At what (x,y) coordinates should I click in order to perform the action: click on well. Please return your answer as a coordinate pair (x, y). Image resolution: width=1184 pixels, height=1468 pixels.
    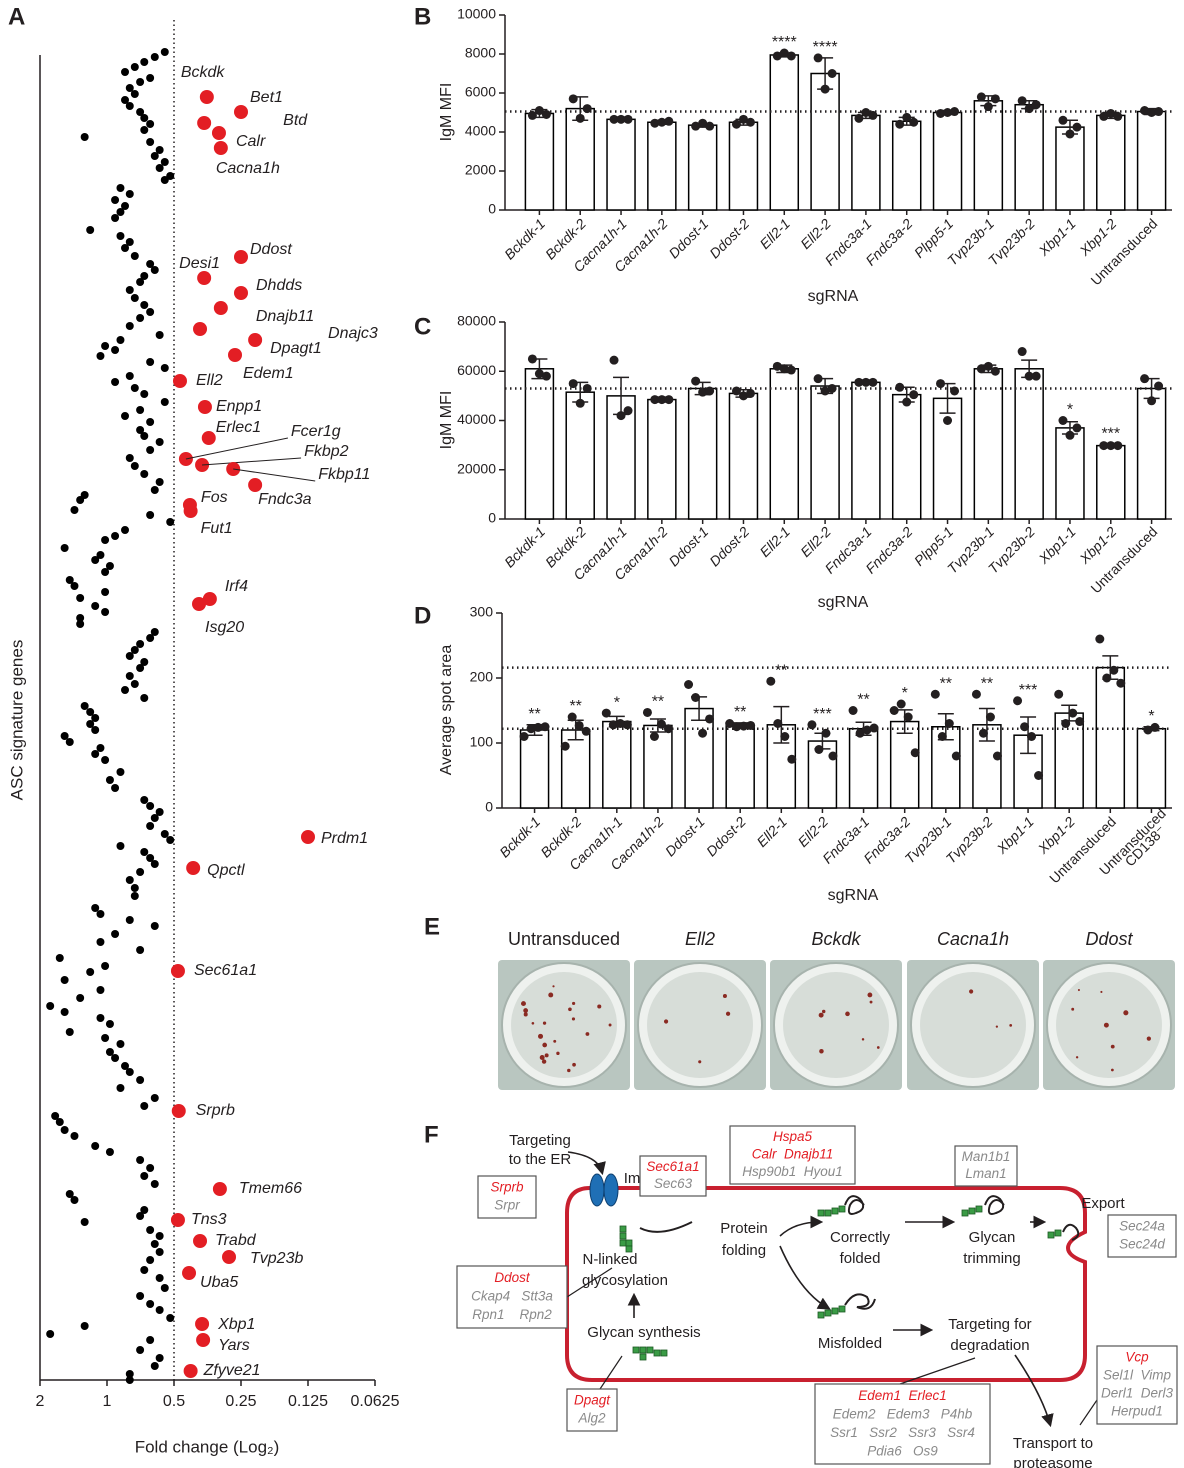
    Looking at the image, I should click on (1109, 1025).